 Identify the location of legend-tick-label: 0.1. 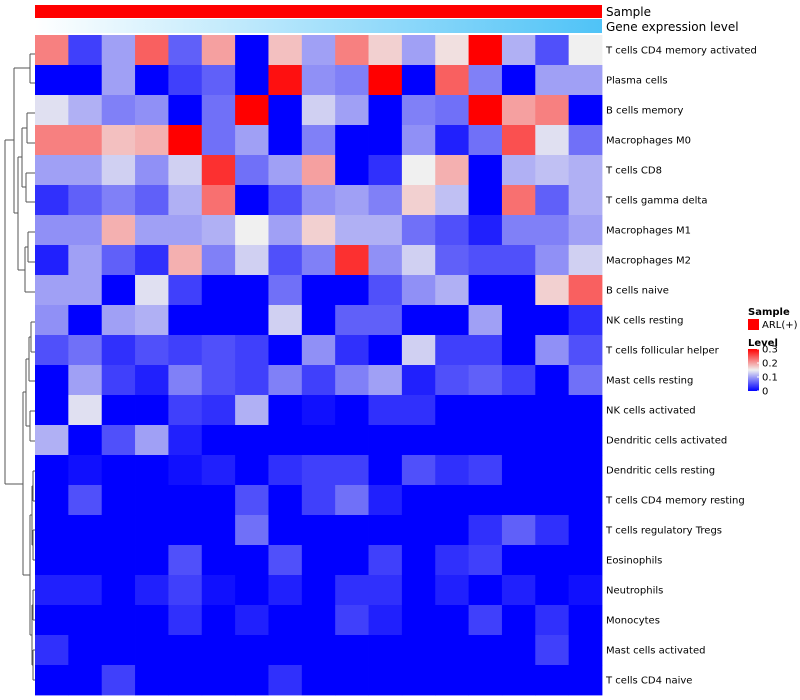
(770, 378).